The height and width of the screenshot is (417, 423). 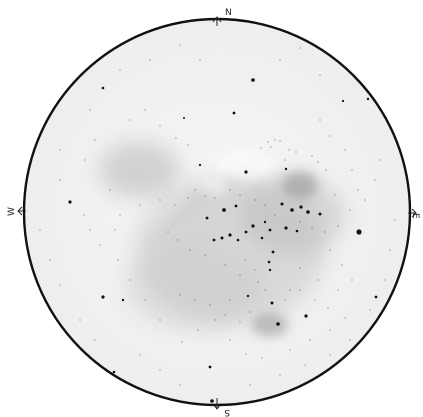 I want to click on east-label: E, so click(x=415, y=216).